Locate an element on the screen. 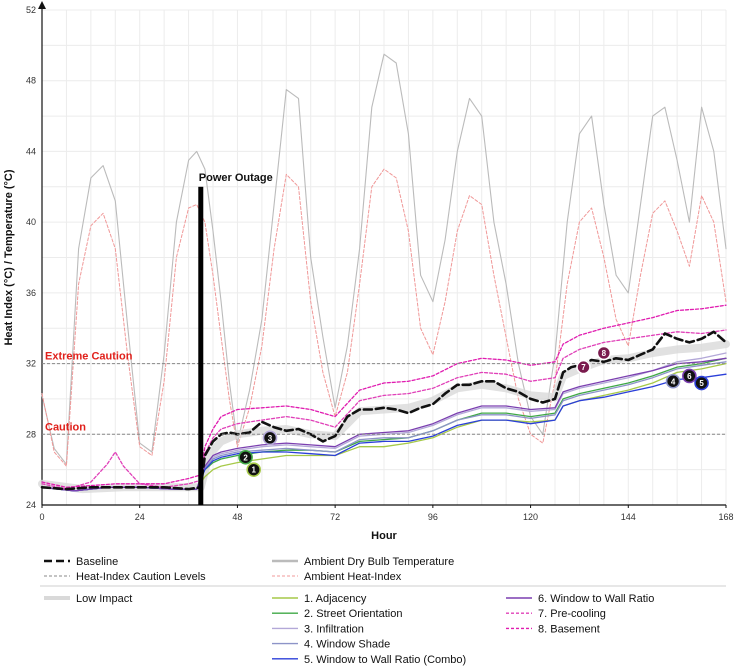 This screenshot has width=737, height=666. legend-label: Ambient Heat-Index is located at coordinates (353, 577).